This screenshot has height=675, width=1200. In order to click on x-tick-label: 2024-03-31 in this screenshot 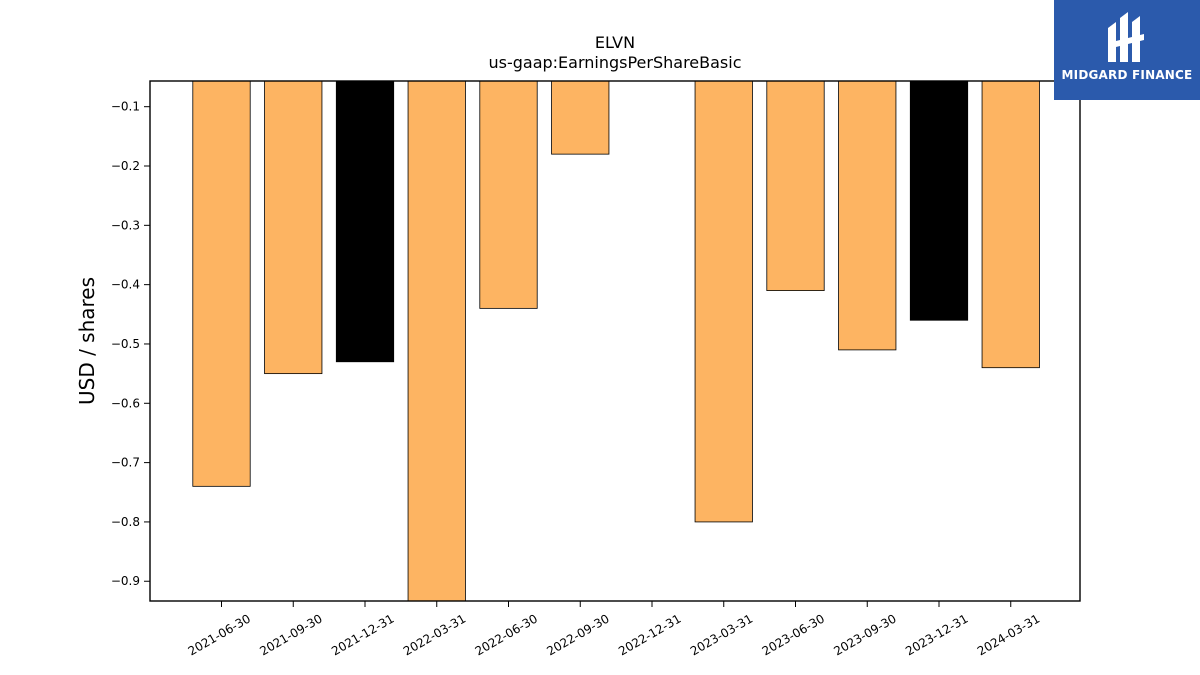, I will do `click(1008, 634)`.